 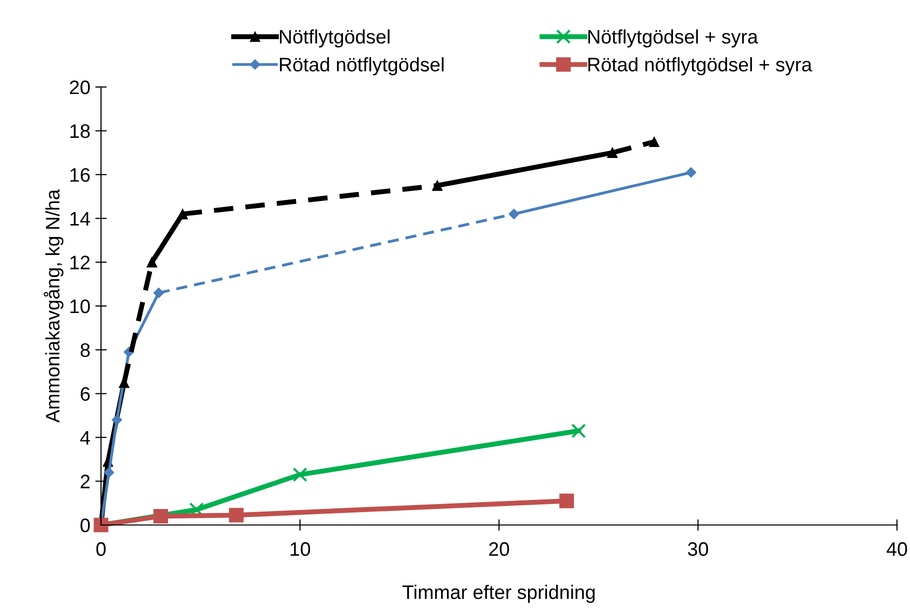 What do you see at coordinates (335, 38) in the screenshot?
I see `legend-label: Nötflytgödsel` at bounding box center [335, 38].